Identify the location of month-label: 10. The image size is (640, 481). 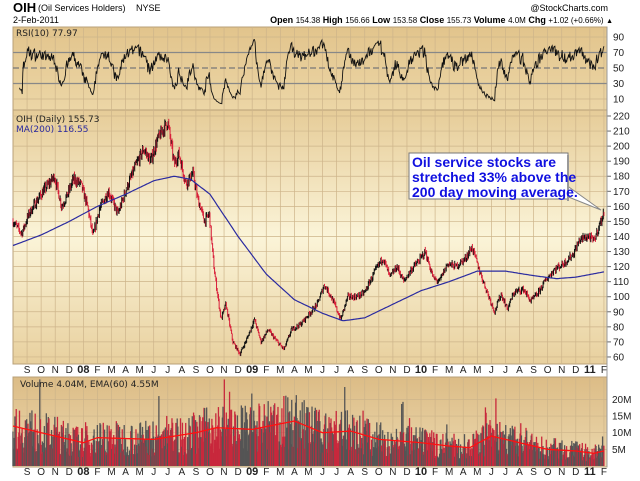
(421, 370).